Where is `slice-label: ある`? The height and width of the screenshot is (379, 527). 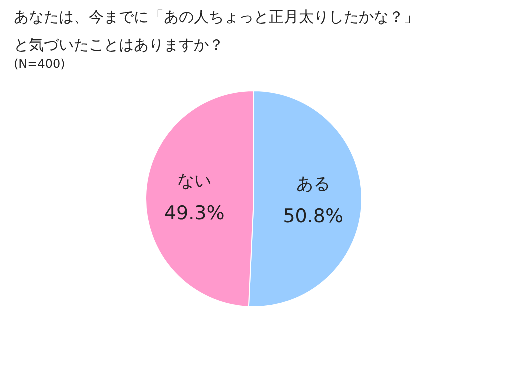
slice-label: ある is located at coordinates (313, 184).